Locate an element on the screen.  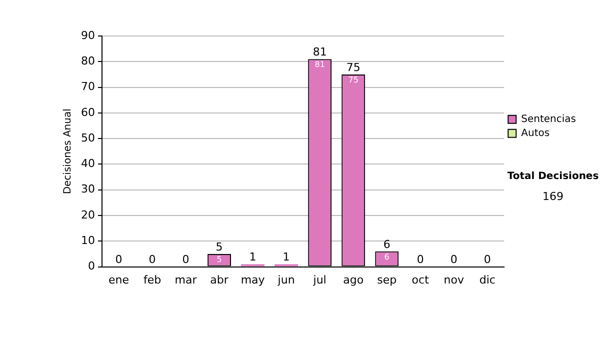
y-tick-label: 10 is located at coordinates (87, 241).